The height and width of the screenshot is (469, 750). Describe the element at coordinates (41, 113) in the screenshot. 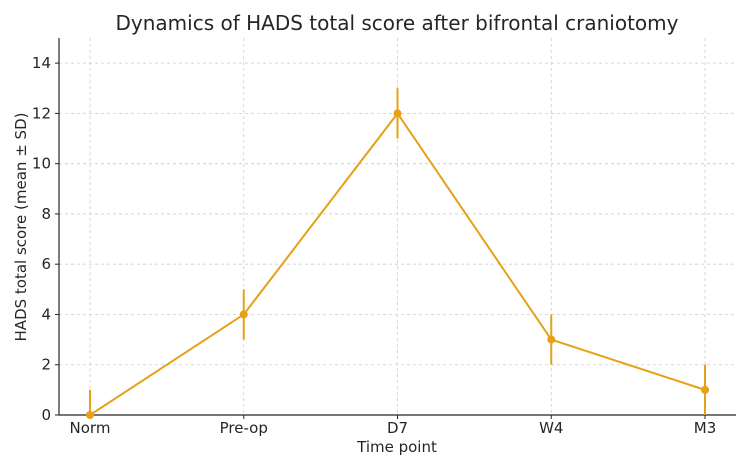

I see `y-tick-label: 12` at that location.